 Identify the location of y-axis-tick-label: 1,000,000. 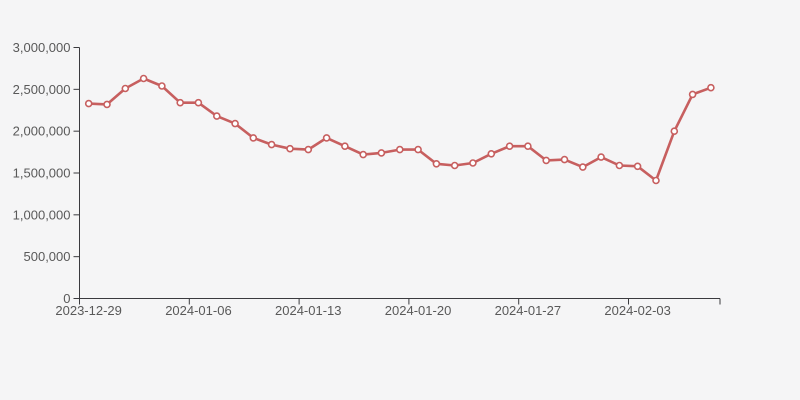
(42, 214).